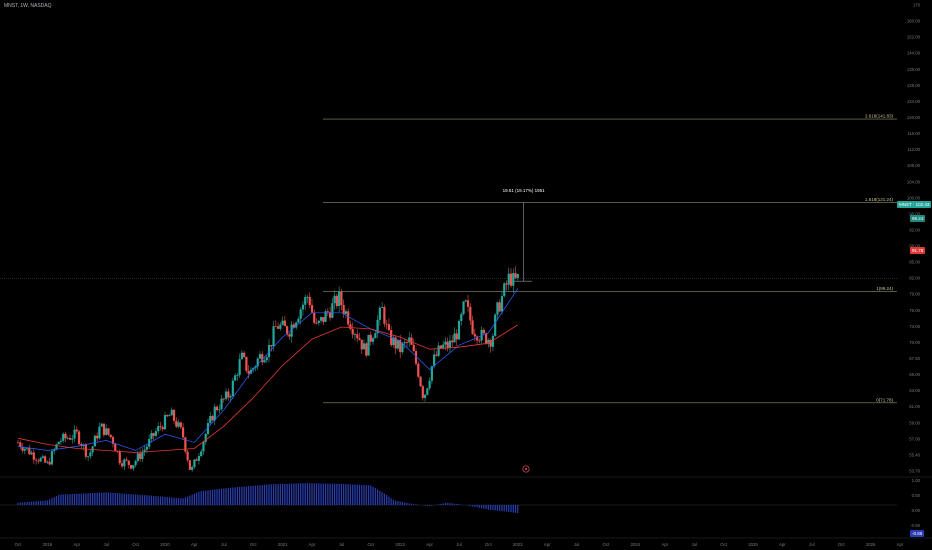 The height and width of the screenshot is (550, 932). What do you see at coordinates (914, 213) in the screenshot?
I see `y-tick-label: 96.00` at bounding box center [914, 213].